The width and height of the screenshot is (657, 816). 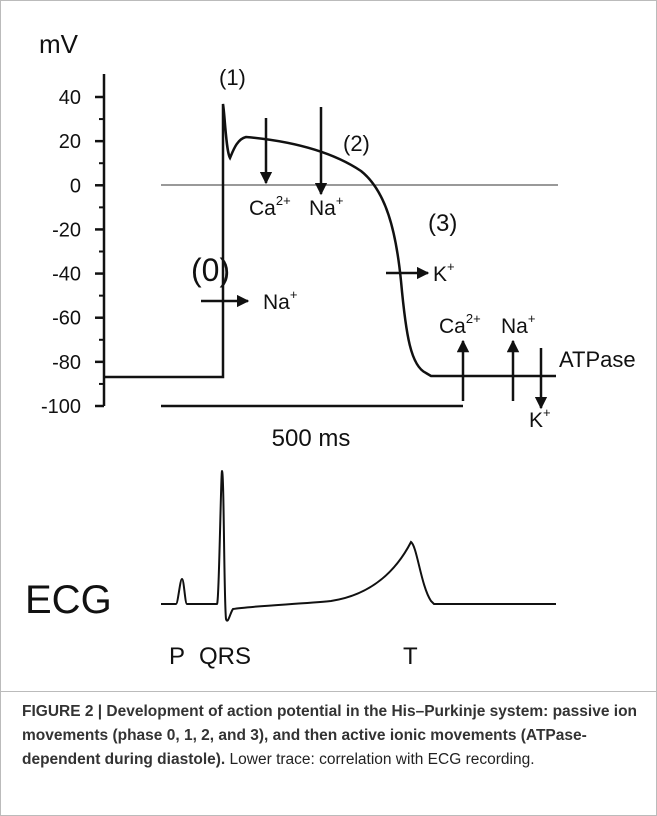 What do you see at coordinates (597, 359) in the screenshot?
I see `pump-label: ATPase` at bounding box center [597, 359].